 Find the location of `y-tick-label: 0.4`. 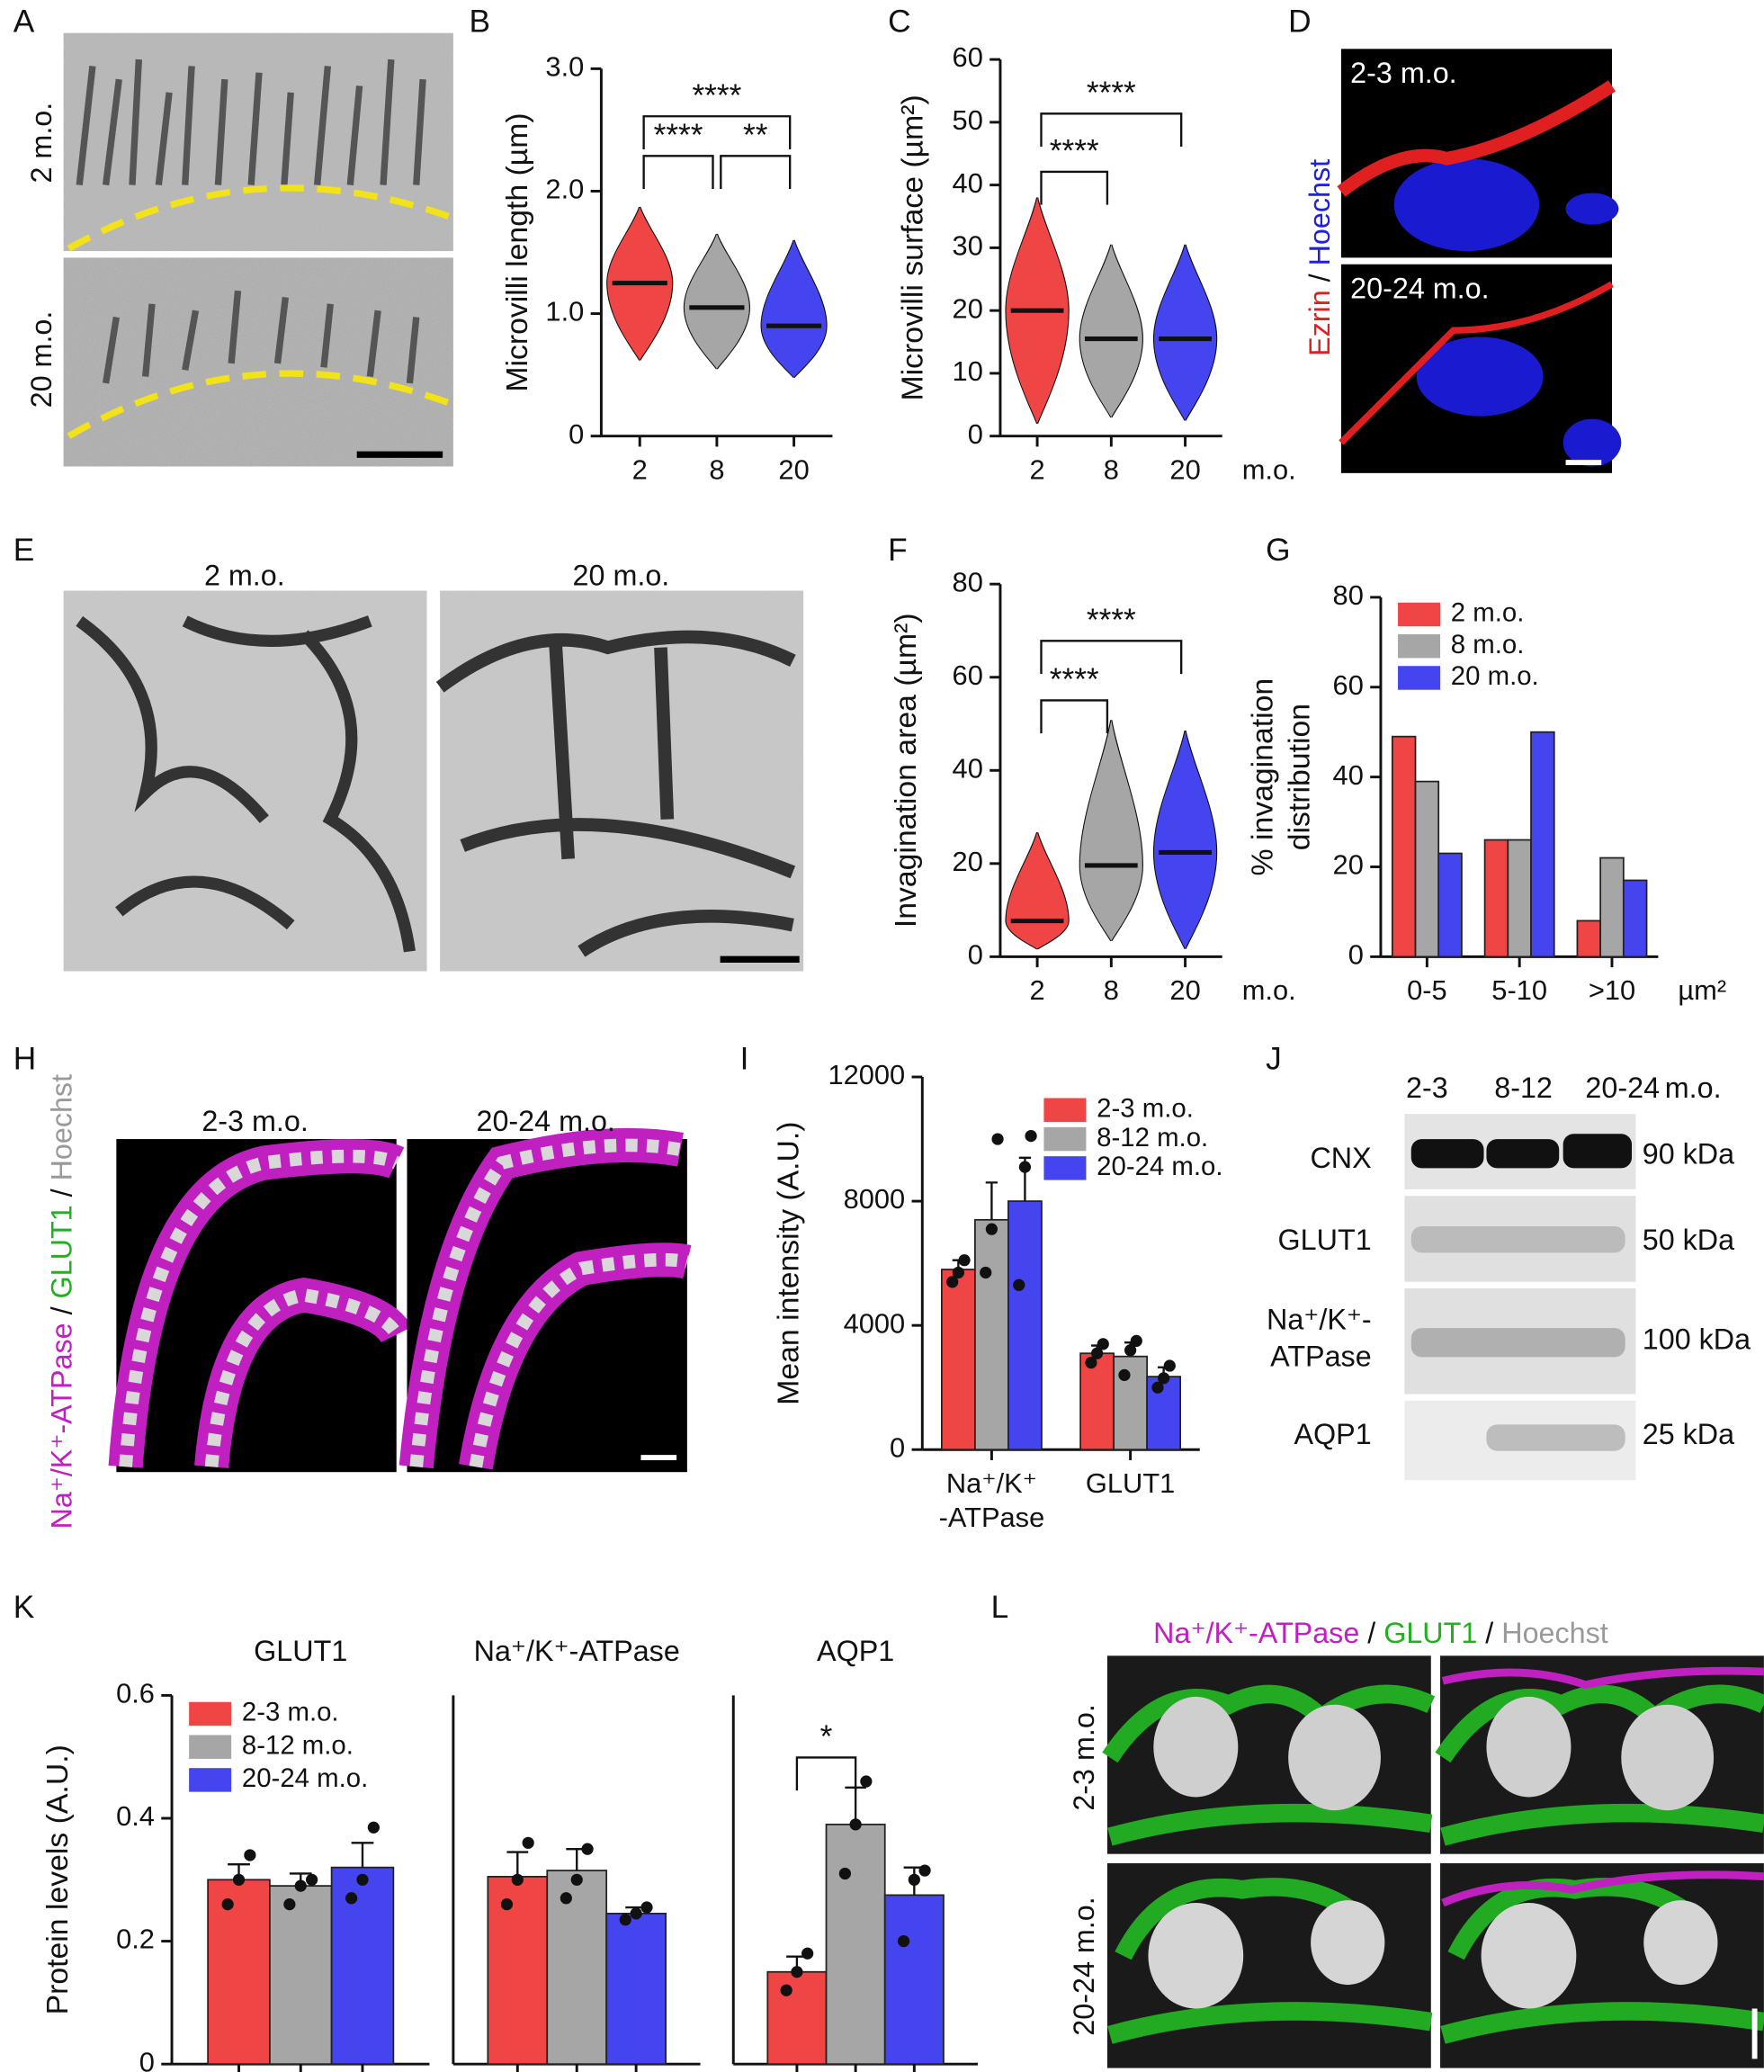

y-tick-label: 0.4 is located at coordinates (135, 1816).